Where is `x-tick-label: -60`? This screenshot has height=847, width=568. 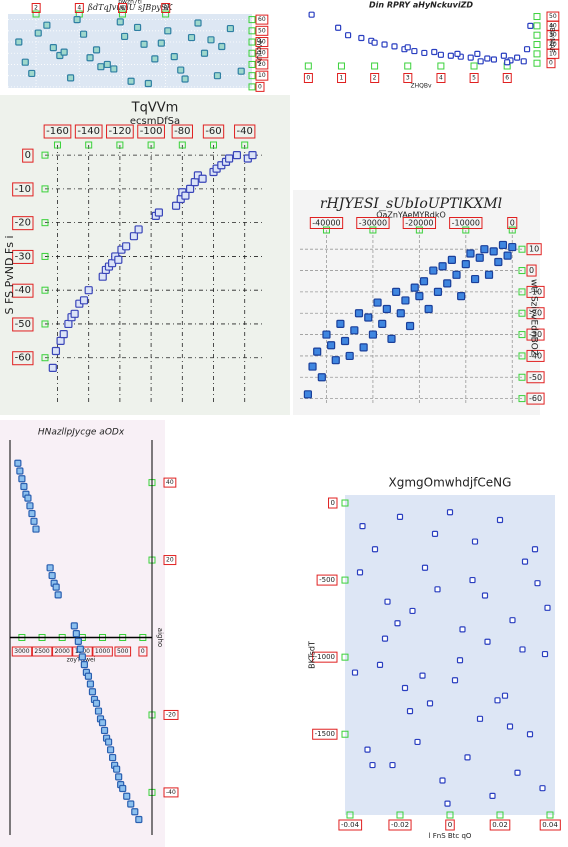
x-tick-label: -60 is located at coordinates (213, 131).